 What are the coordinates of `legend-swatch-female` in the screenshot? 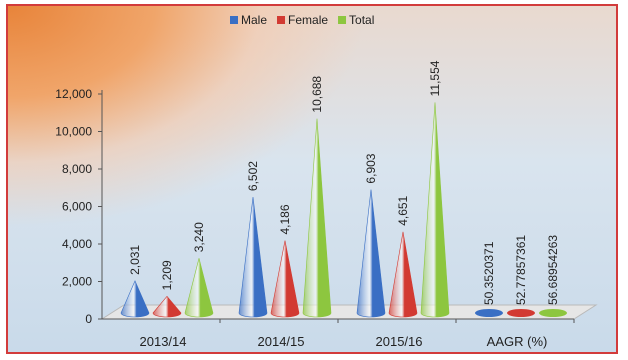 It's located at (281, 20).